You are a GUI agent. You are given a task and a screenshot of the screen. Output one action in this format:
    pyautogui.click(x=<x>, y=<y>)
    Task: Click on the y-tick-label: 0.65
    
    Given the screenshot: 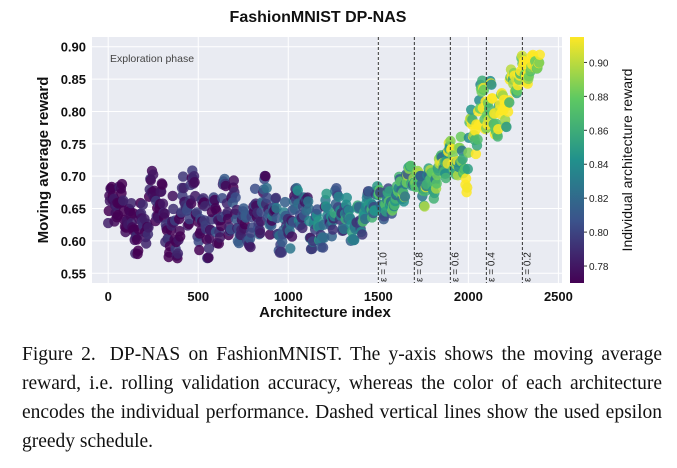 What is the action you would take?
    pyautogui.click(x=73, y=209)
    